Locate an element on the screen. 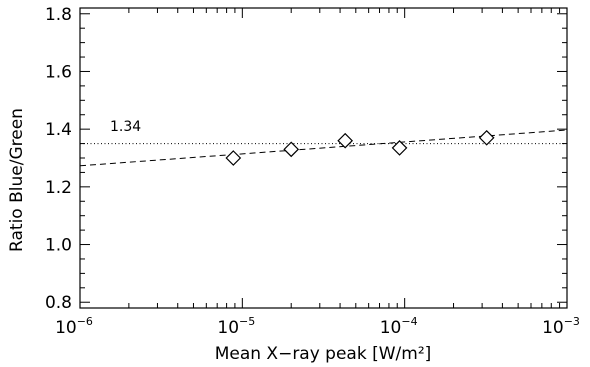 This screenshot has width=590, height=367. y-tick-label: 1.4 is located at coordinates (58, 130).